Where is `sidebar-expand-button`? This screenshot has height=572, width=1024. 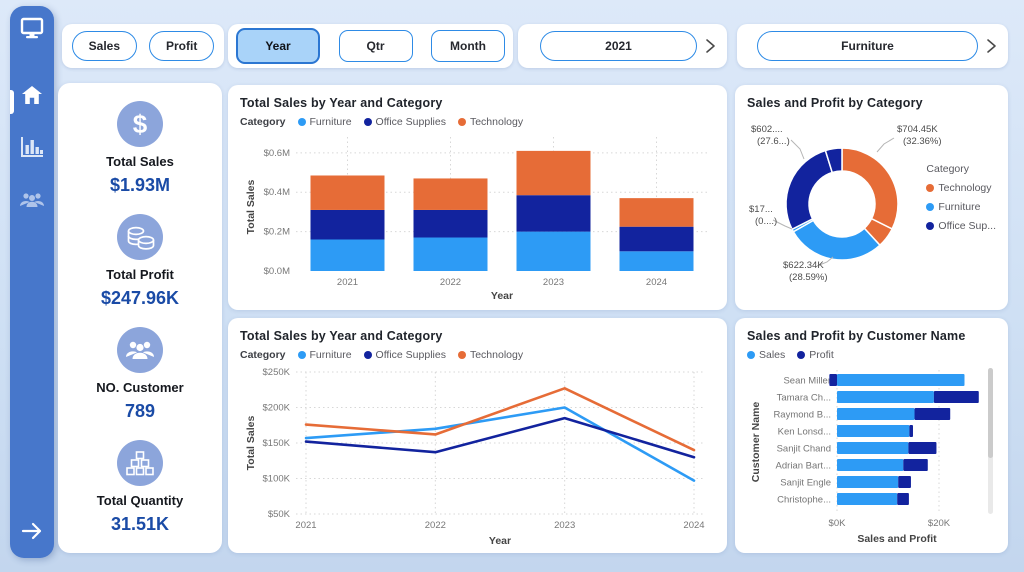 sidebar-expand-button is located at coordinates (32, 531).